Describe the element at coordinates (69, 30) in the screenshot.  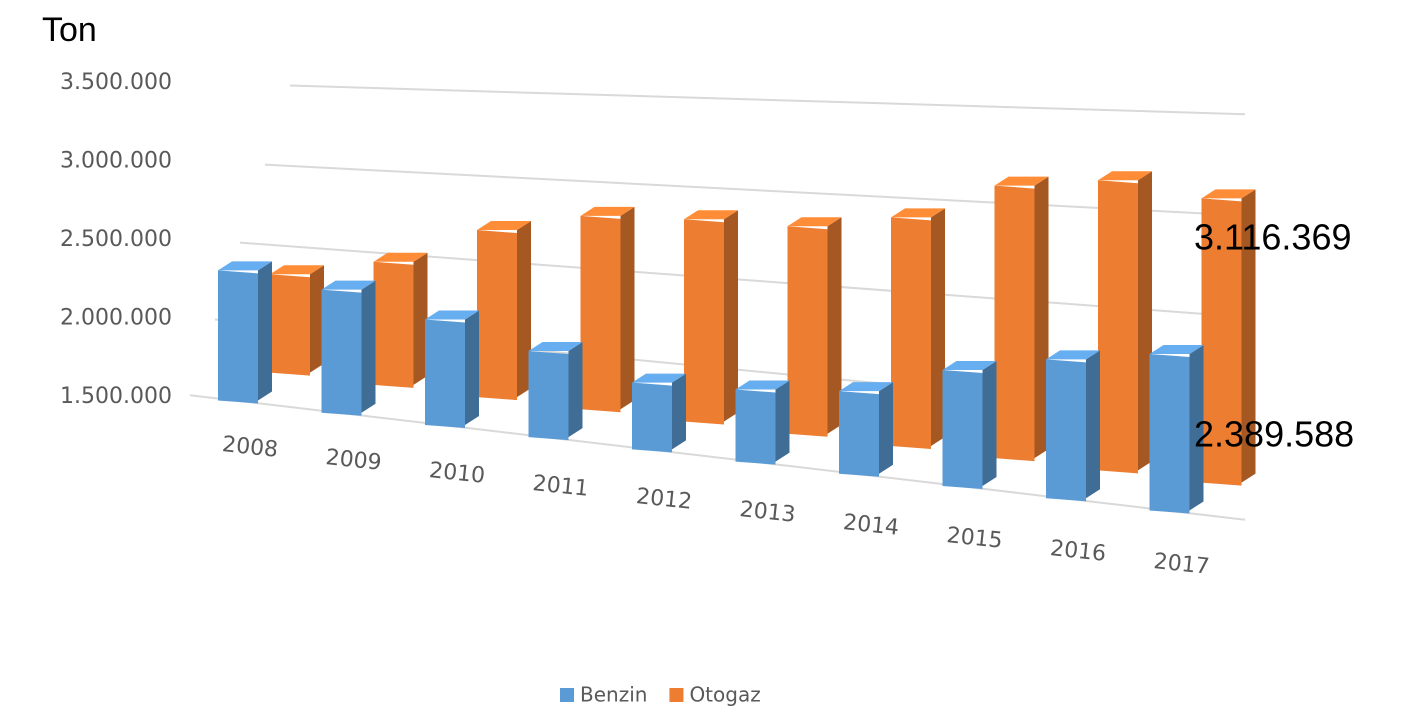
I see `chart-title: Ton` at that location.